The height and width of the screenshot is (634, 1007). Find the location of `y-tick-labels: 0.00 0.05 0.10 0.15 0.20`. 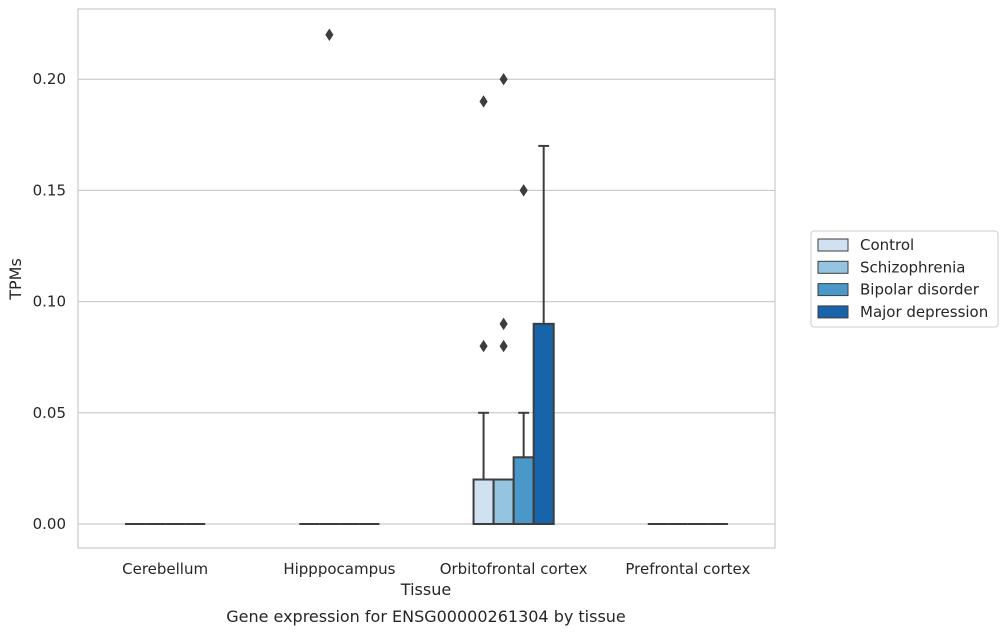

y-tick-labels: 0.00 0.05 0.10 0.15 0.20 is located at coordinates (49, 301).